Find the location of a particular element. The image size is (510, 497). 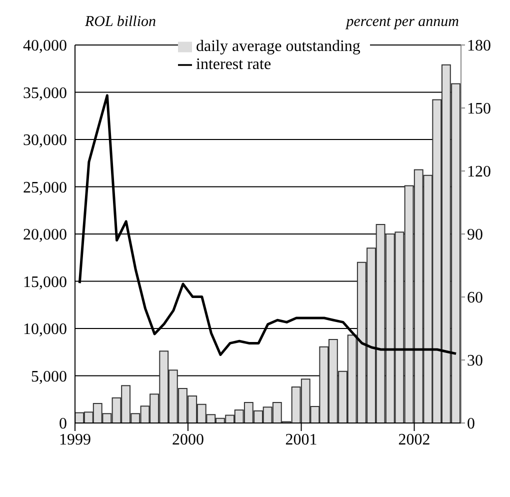

y-tick-label: 20,000 is located at coordinates (45, 235).